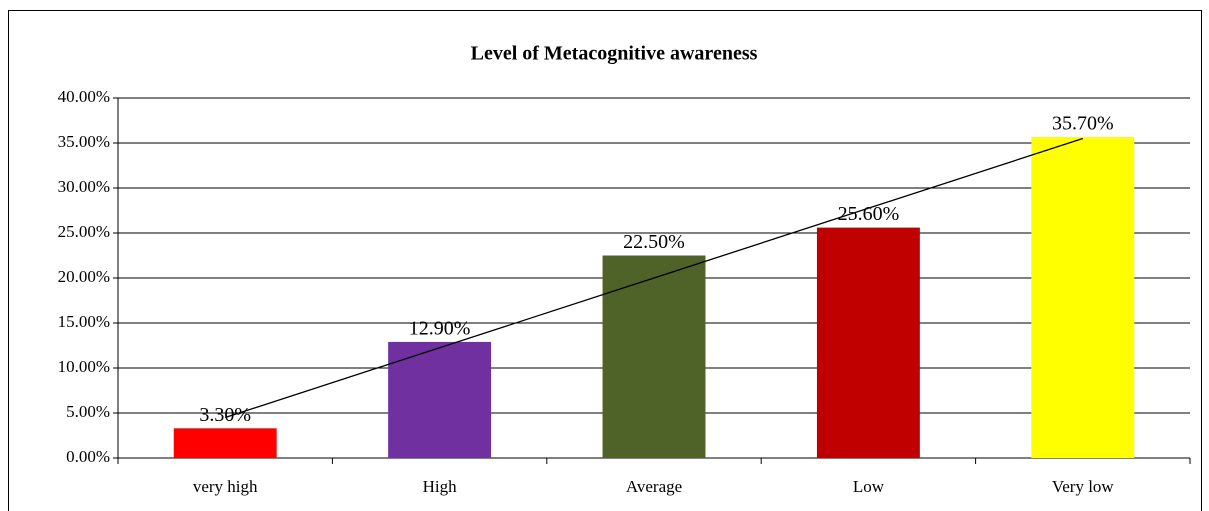  What do you see at coordinates (84, 366) in the screenshot?
I see `y-tick-label: 10.00%` at bounding box center [84, 366].